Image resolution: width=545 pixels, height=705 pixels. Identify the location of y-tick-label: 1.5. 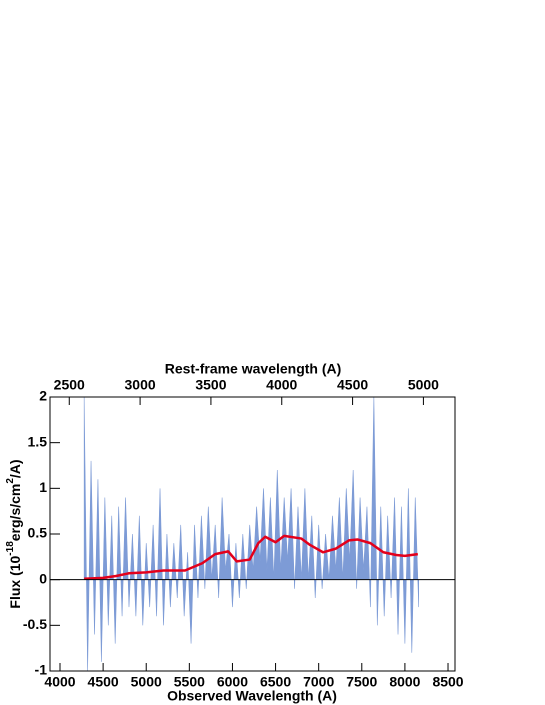
(38, 441).